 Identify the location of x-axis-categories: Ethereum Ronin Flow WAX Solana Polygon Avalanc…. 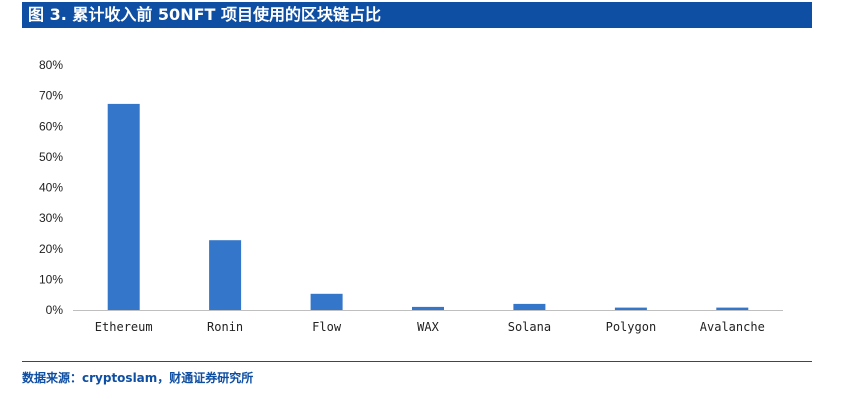
(430, 327).